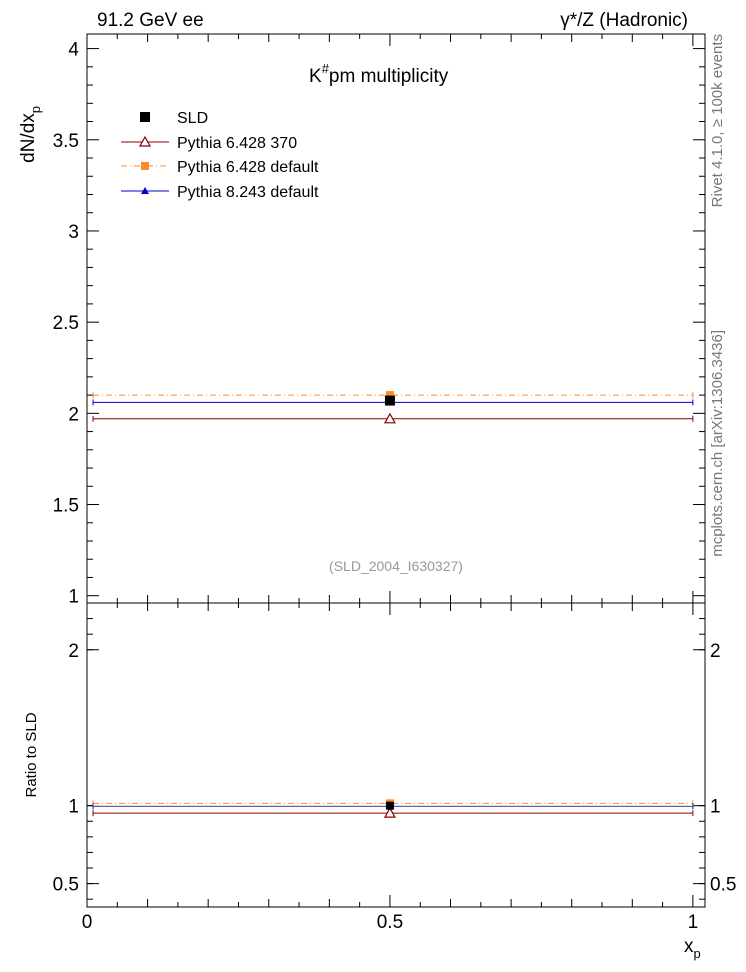  What do you see at coordinates (66, 506) in the screenshot?
I see `main-y-tick-label: 1.5` at bounding box center [66, 506].